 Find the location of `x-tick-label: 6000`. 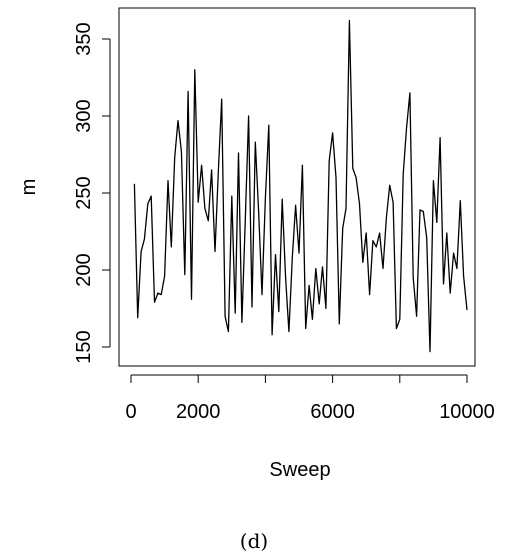

x-tick-label: 6000 is located at coordinates (332, 412).